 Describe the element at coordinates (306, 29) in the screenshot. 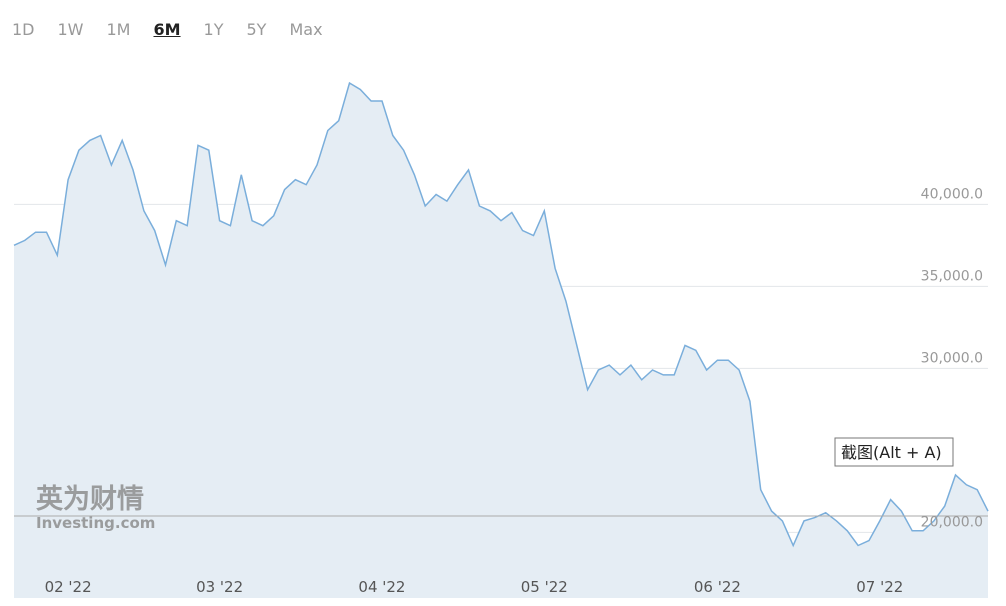

I see `range-button: Max` at that location.